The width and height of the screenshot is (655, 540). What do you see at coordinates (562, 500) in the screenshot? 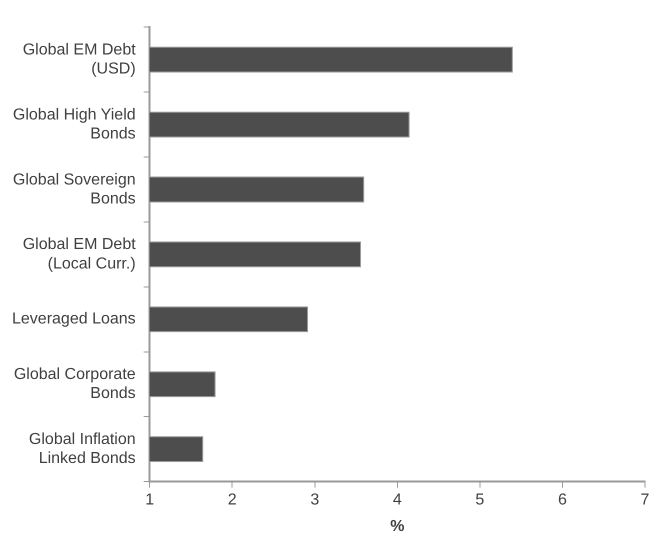
I see `x-tick-label: 6` at bounding box center [562, 500].